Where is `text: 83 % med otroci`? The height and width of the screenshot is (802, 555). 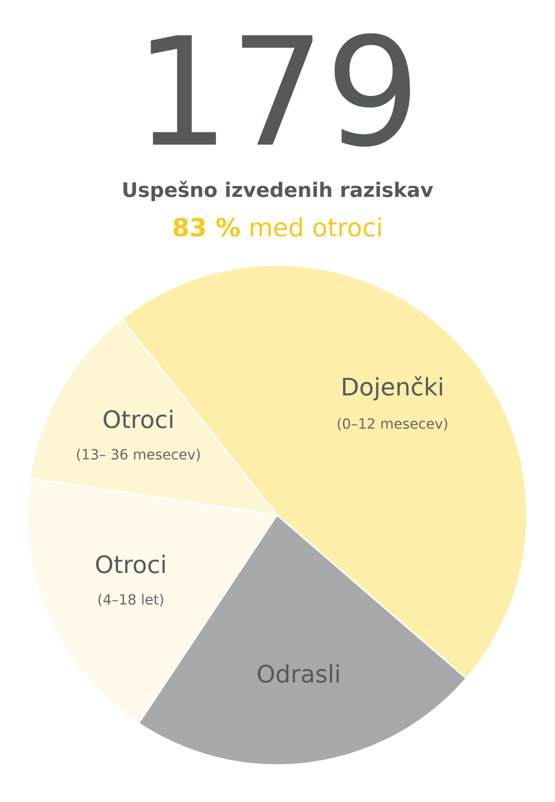
text: 83 % med otroci is located at coordinates (277, 227).